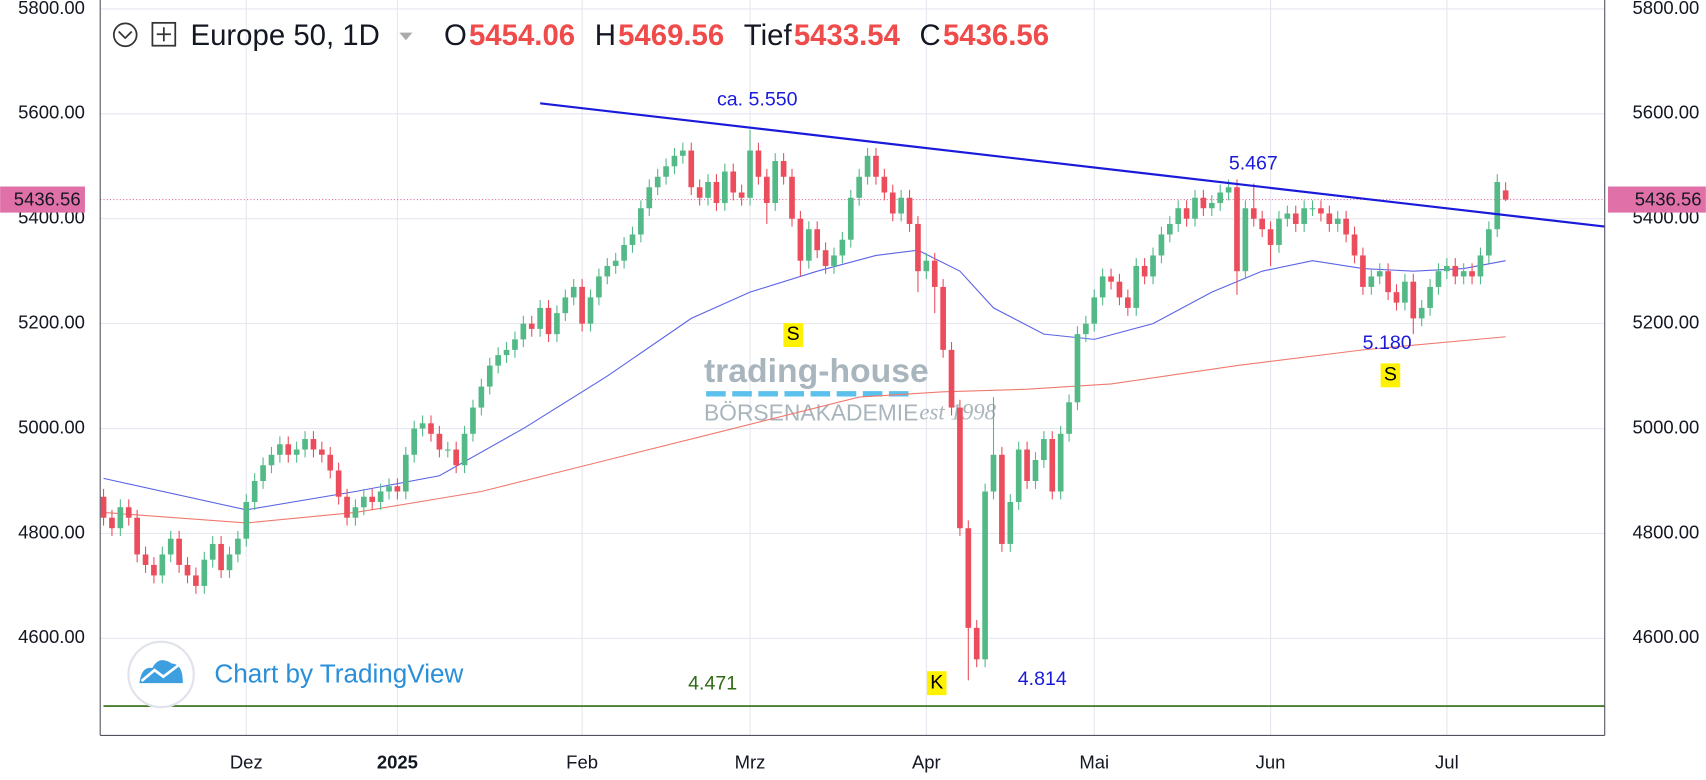 The image size is (1706, 780). I want to click on price-badge, so click(42, 199).